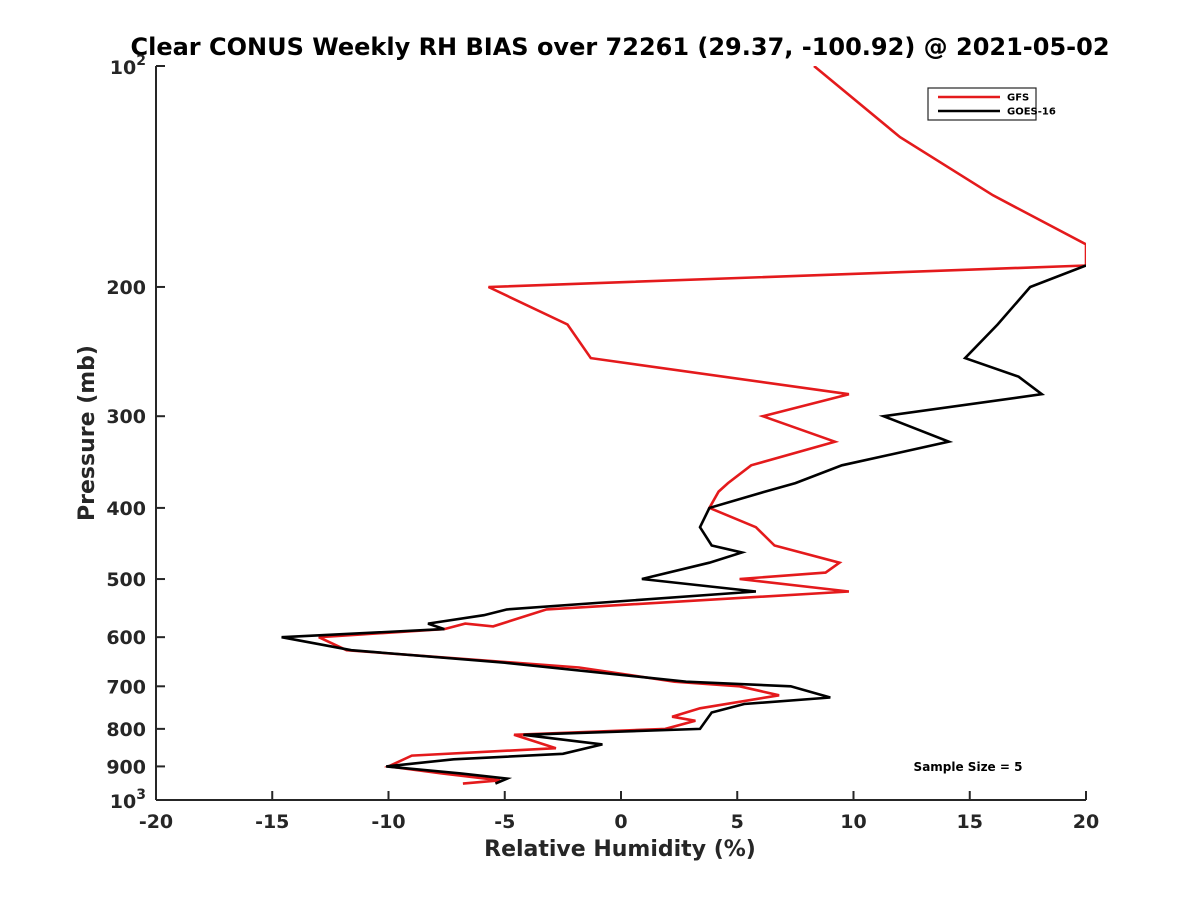 The width and height of the screenshot is (1200, 900). What do you see at coordinates (126, 687) in the screenshot?
I see `y-tick-label: 700` at bounding box center [126, 687].